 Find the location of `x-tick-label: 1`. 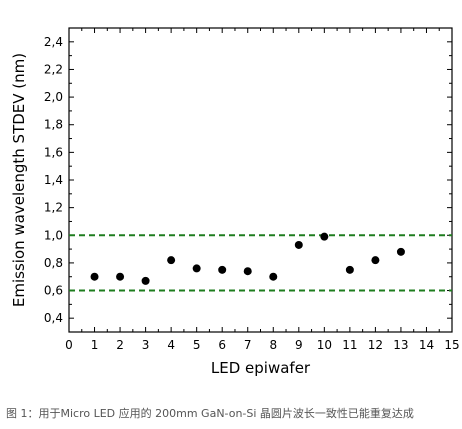

x-tick-label: 1 is located at coordinates (95, 345).